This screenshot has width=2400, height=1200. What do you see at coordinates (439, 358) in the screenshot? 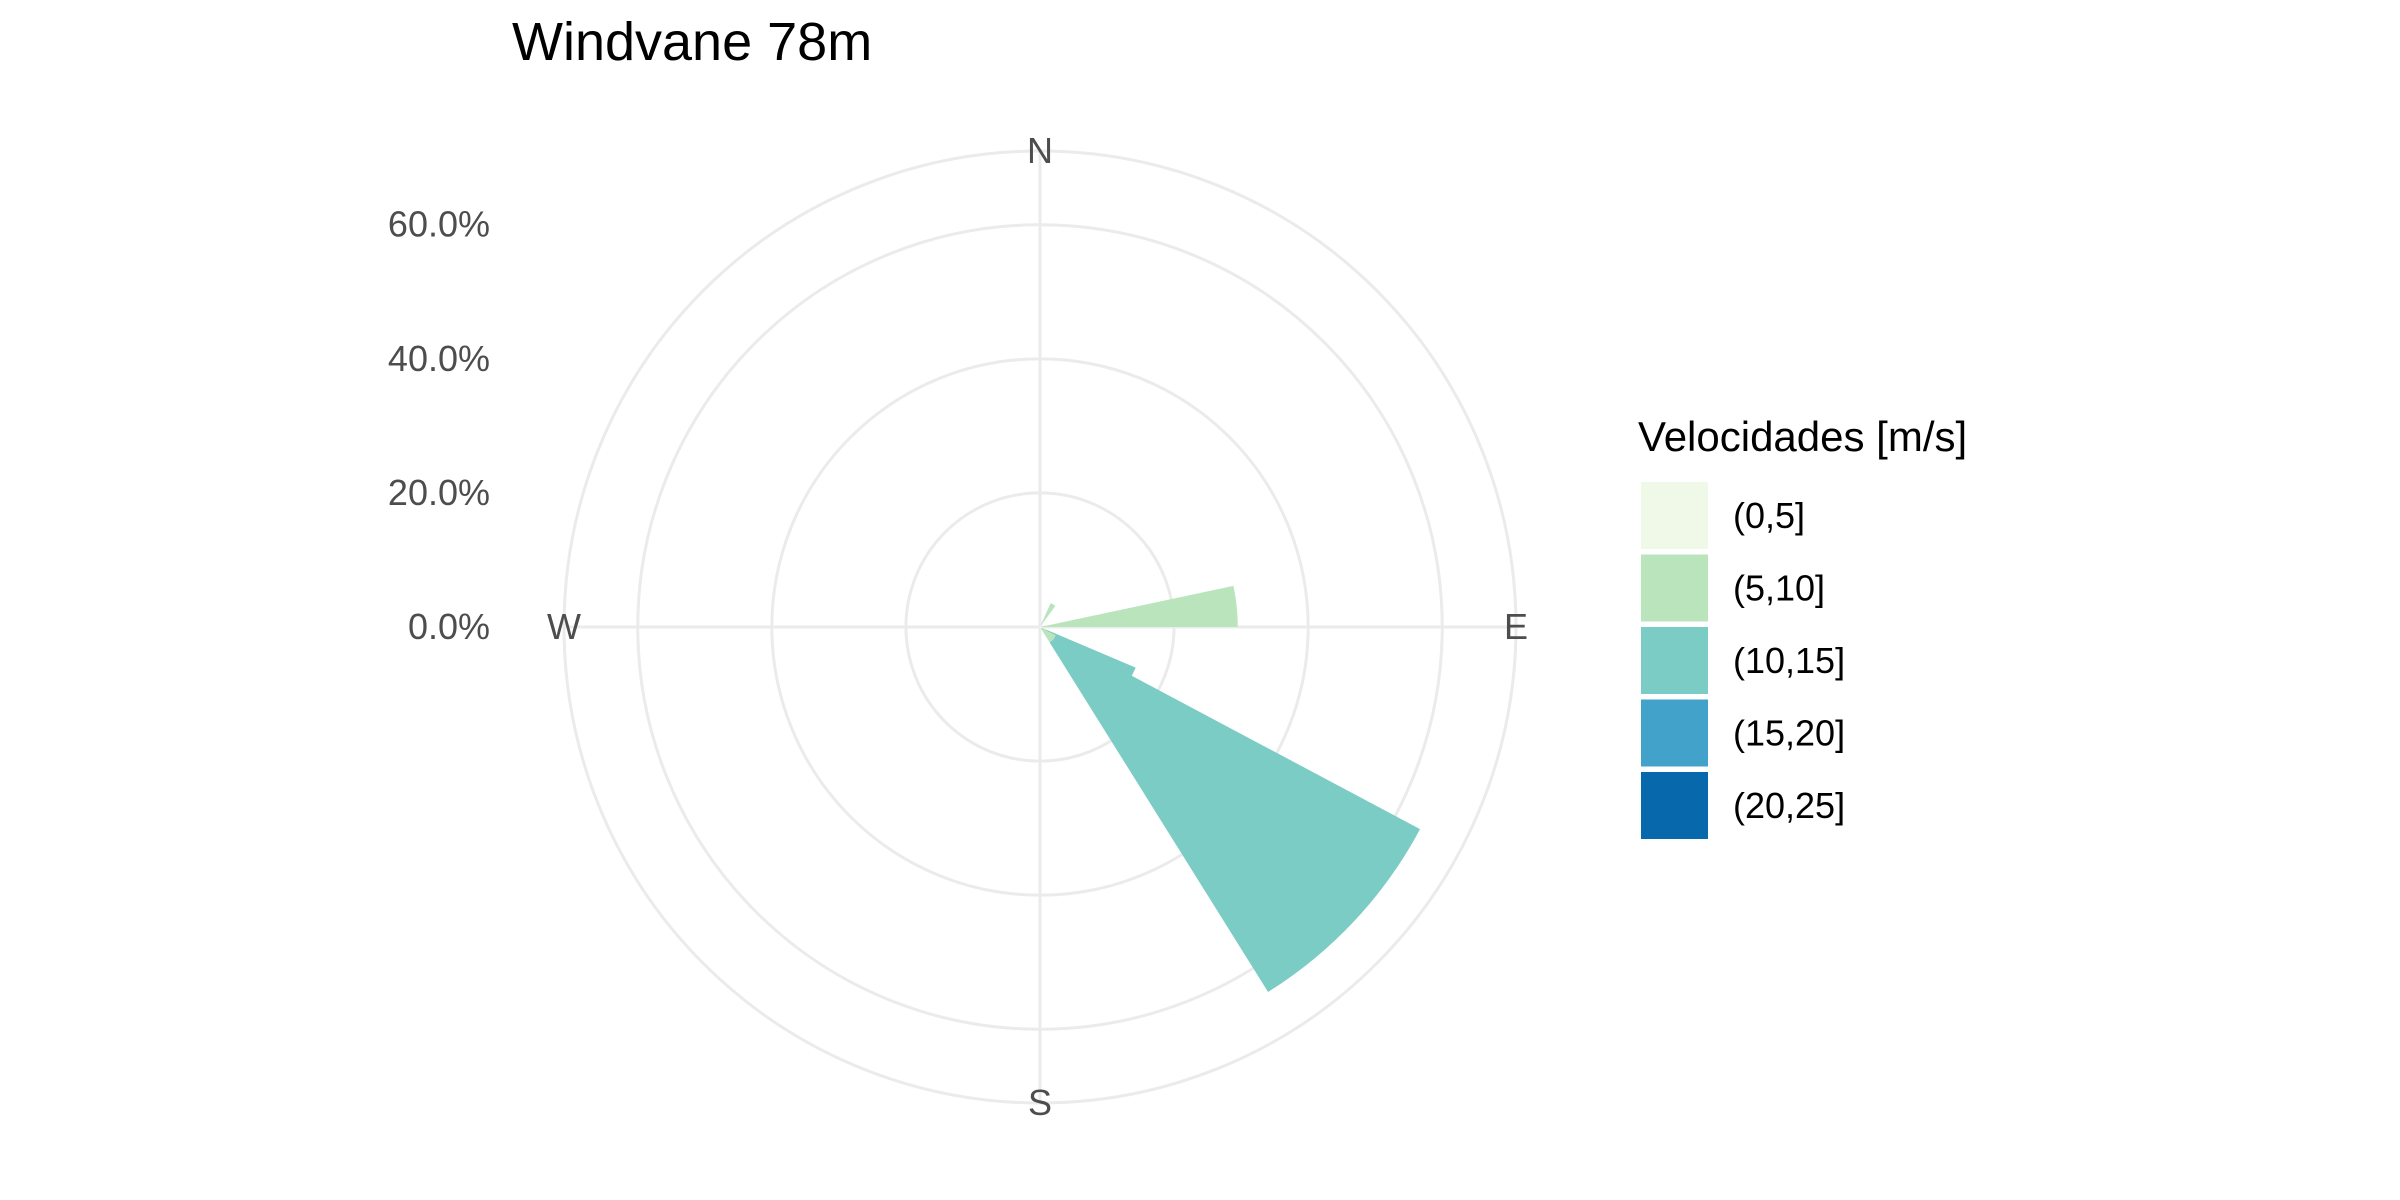
I see `radial-tick-label: 40.0%` at bounding box center [439, 358].